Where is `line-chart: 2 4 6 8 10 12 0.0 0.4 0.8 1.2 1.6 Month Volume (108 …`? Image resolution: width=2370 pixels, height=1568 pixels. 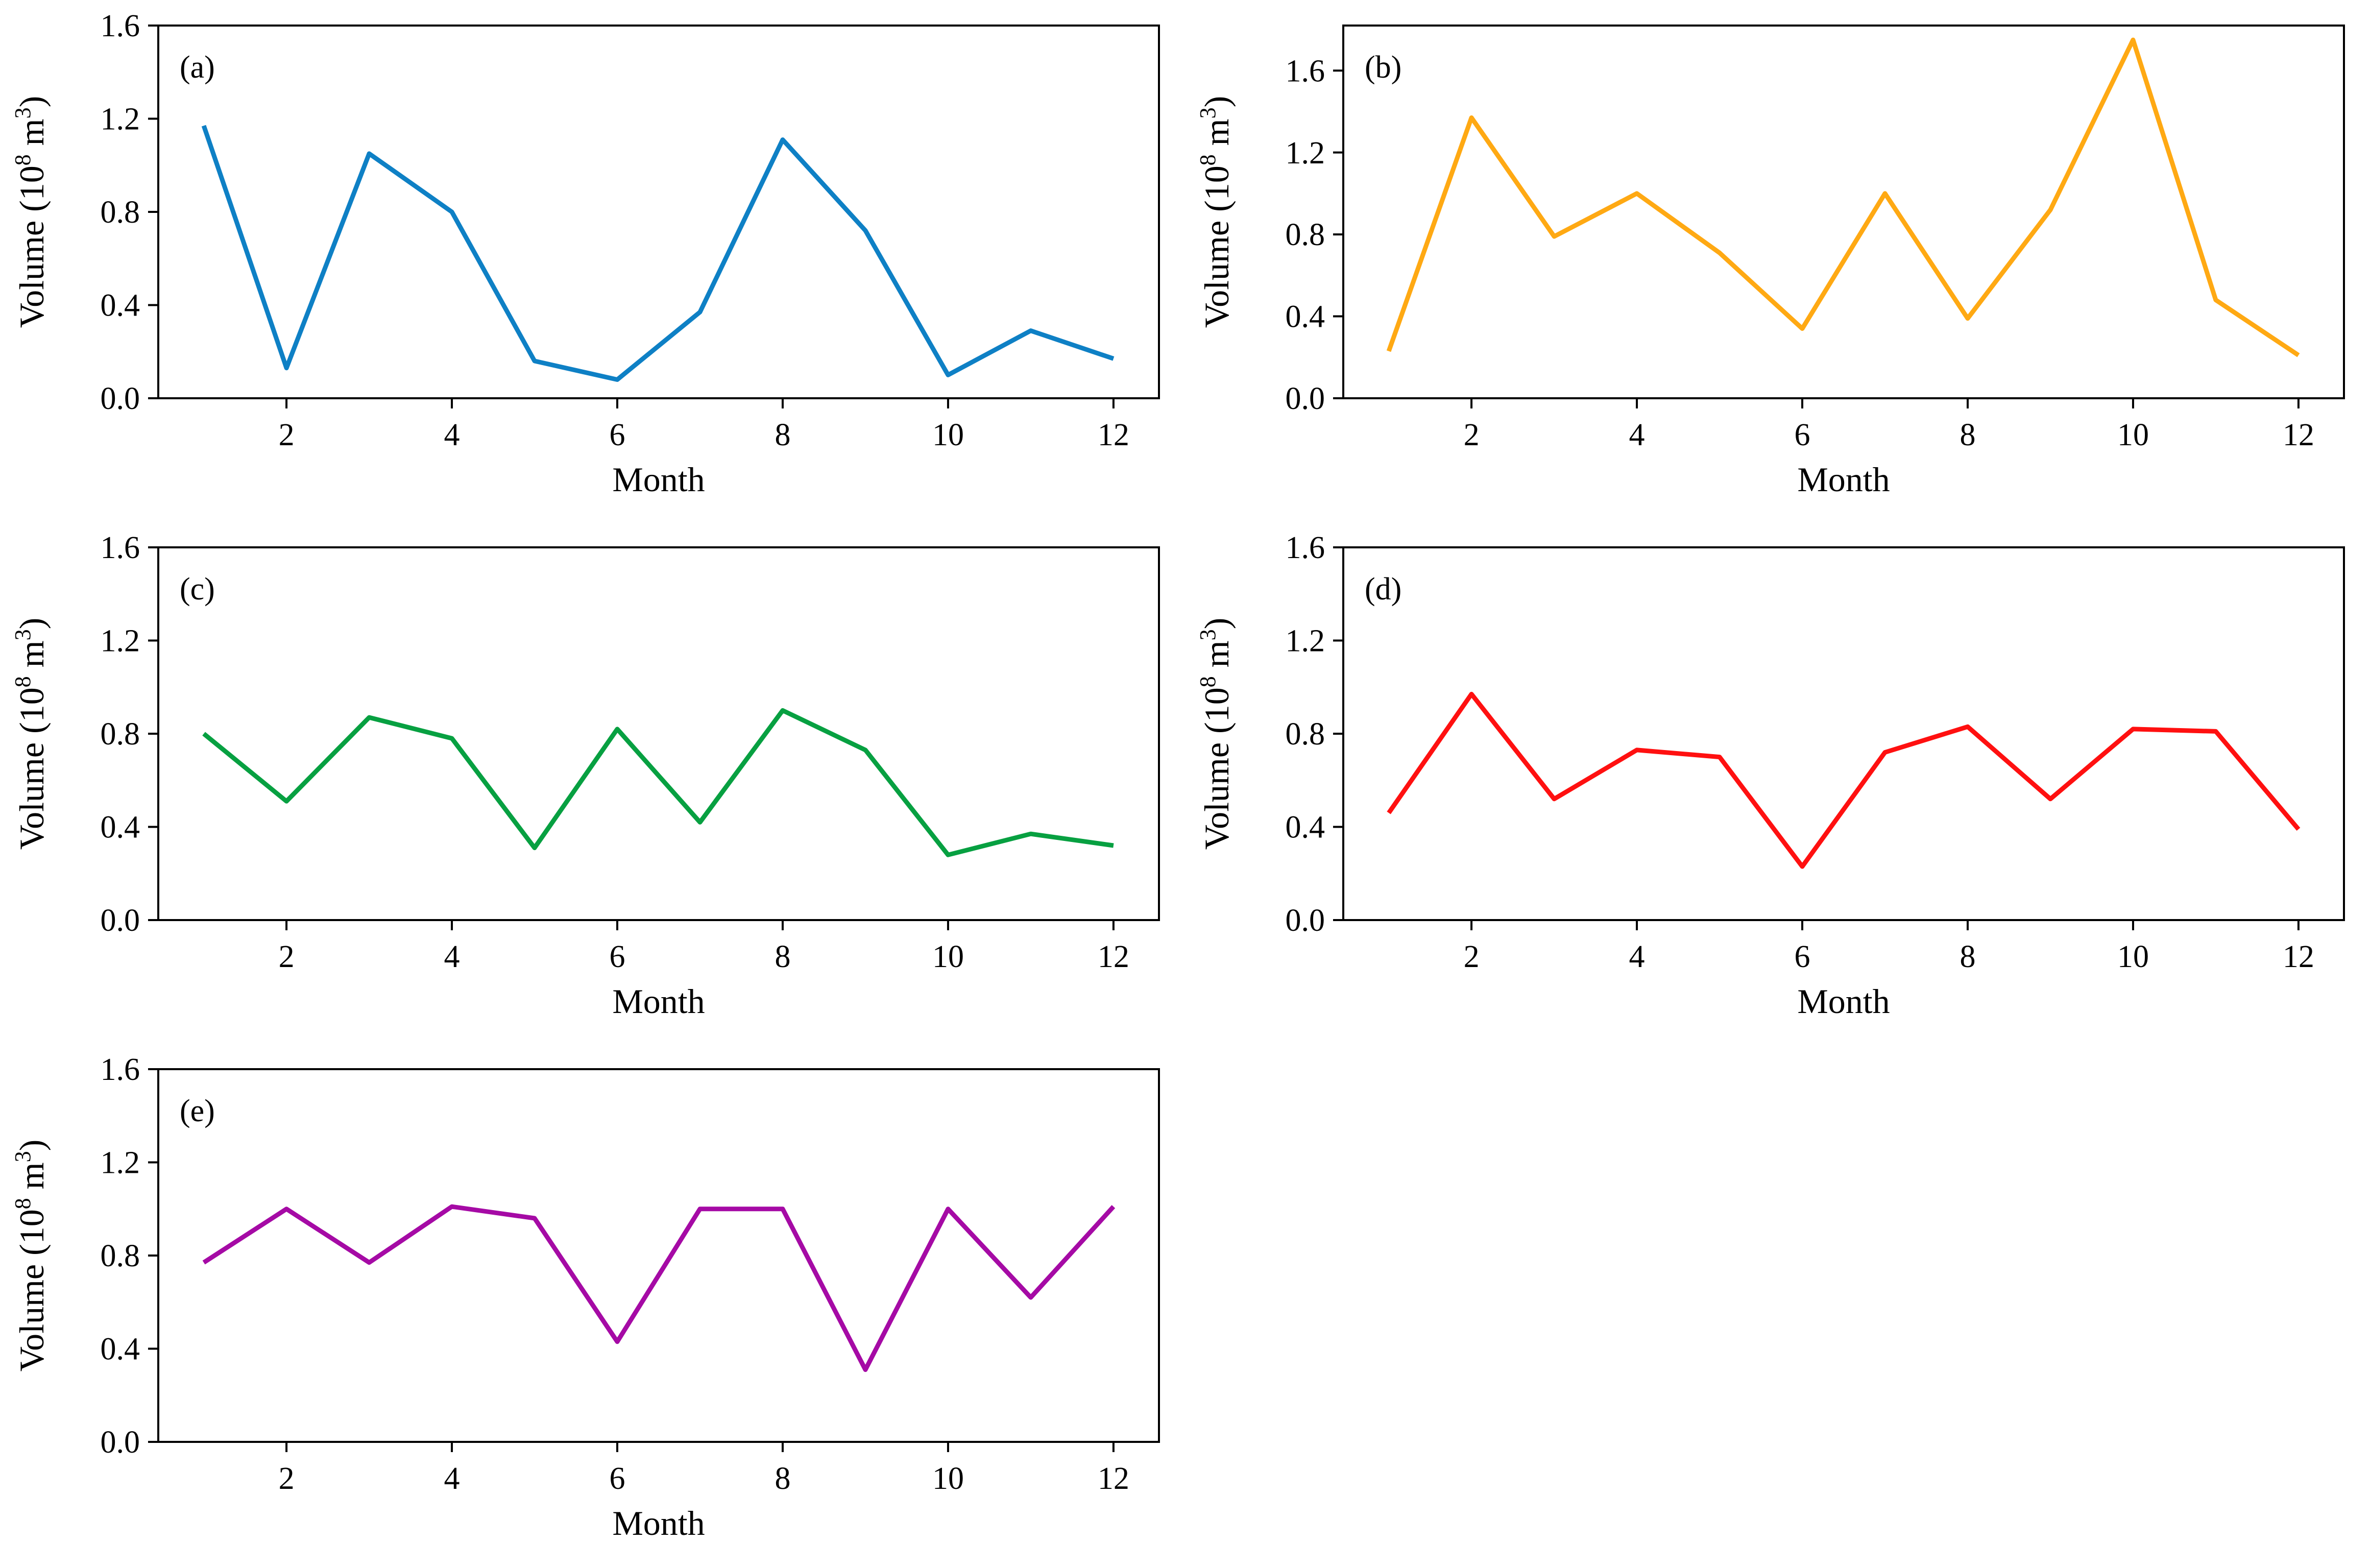 line-chart: 2 4 6 8 10 12 0.0 0.4 0.8 1.2 1.6 Month Volume (108 … is located at coordinates (1770, 262).